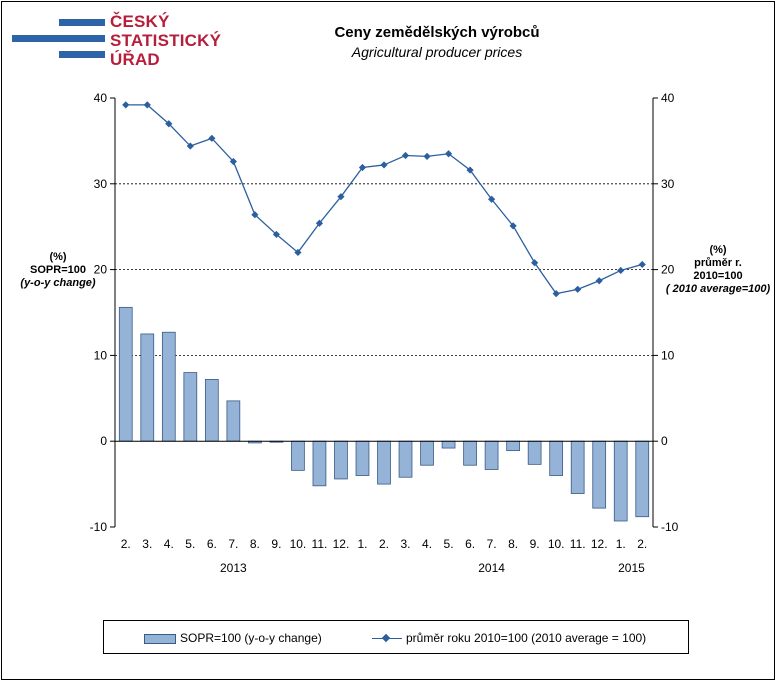 The image size is (778, 683). Describe the element at coordinates (135, 59) in the screenshot. I see `logo-line-3: ÚŘAD` at that location.